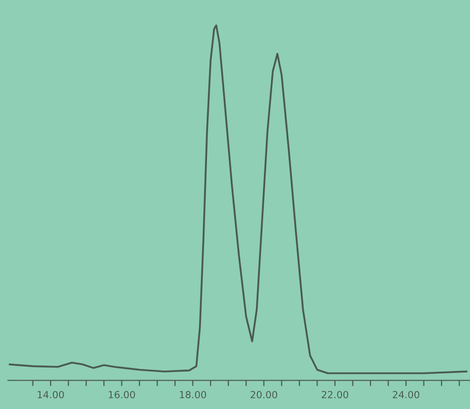 This screenshot has width=470, height=409. What do you see at coordinates (264, 394) in the screenshot?
I see `x-tick-label: 20.00` at bounding box center [264, 394].